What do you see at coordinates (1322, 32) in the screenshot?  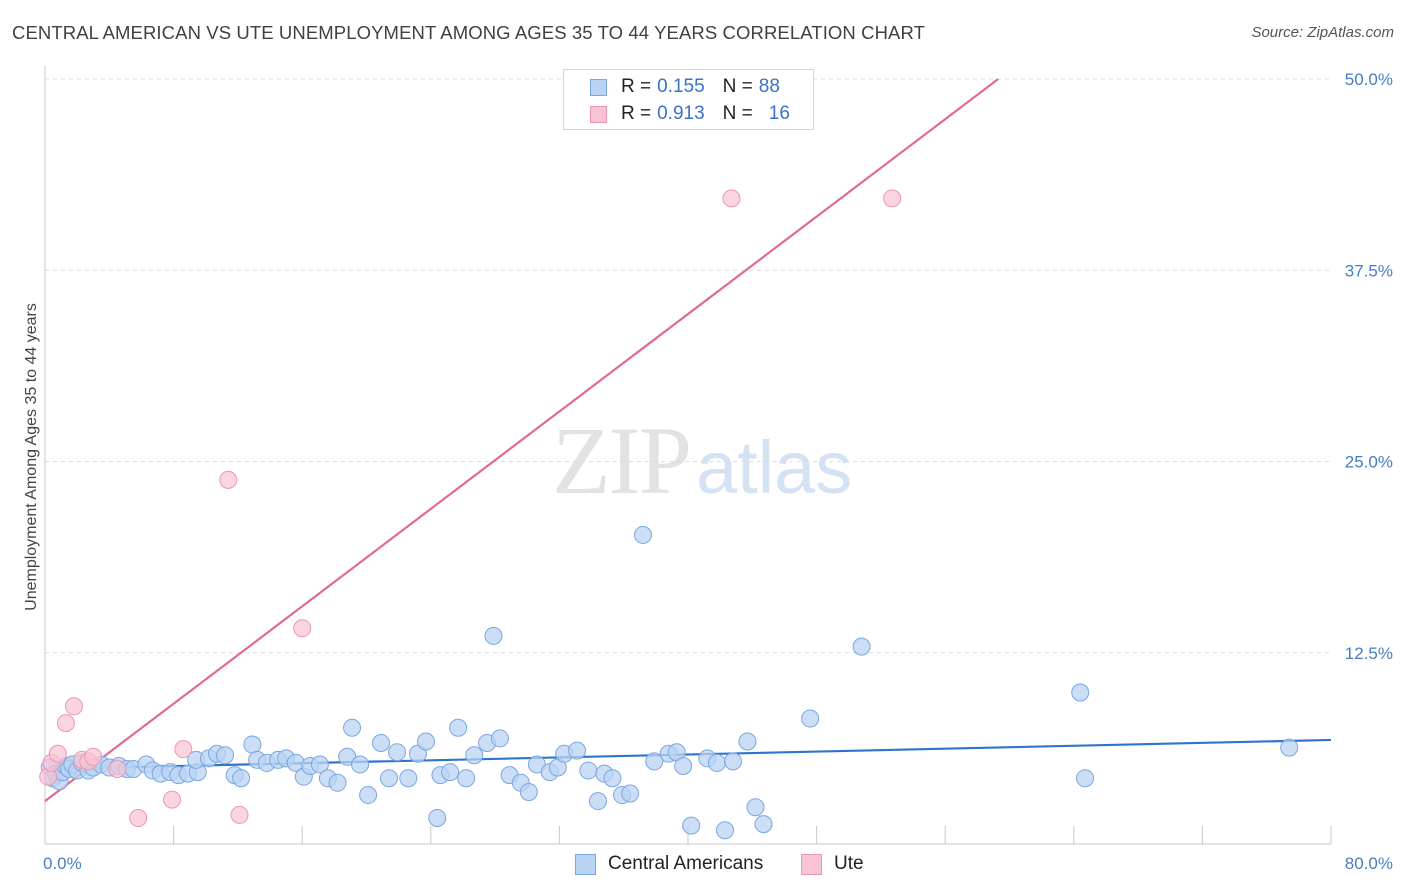 I see `source-attribution: Source: ZipAtlas.com` at bounding box center [1322, 32].